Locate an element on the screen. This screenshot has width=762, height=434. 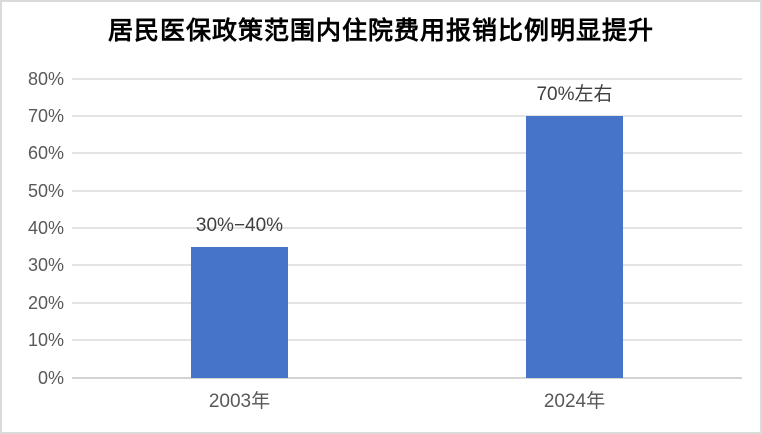
x-axis-category-label: 2003年 is located at coordinates (239, 401).